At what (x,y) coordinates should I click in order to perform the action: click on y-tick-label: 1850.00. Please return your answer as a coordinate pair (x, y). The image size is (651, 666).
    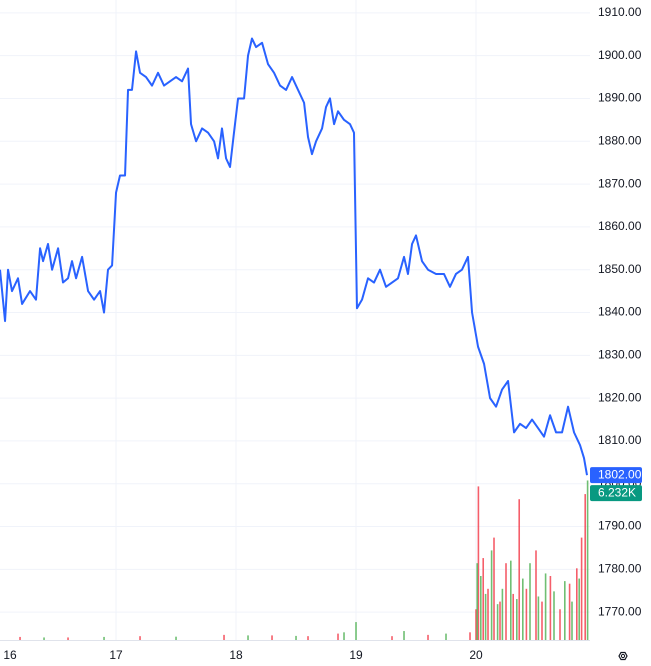
    Looking at the image, I should click on (620, 269).